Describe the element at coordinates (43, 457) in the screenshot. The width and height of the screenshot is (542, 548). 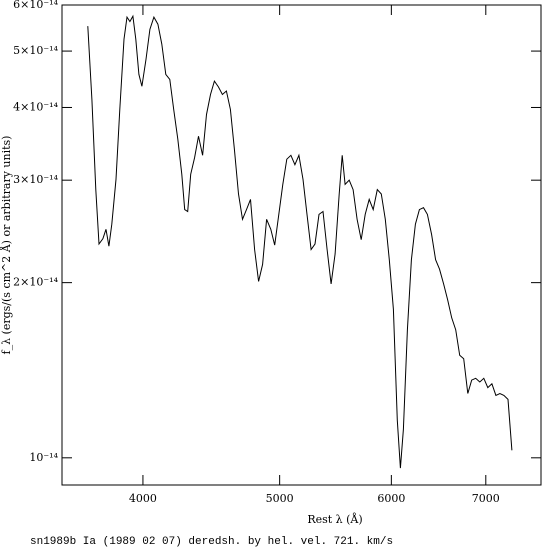
I see `y-tick-label: 10⁻¹⁴` at that location.